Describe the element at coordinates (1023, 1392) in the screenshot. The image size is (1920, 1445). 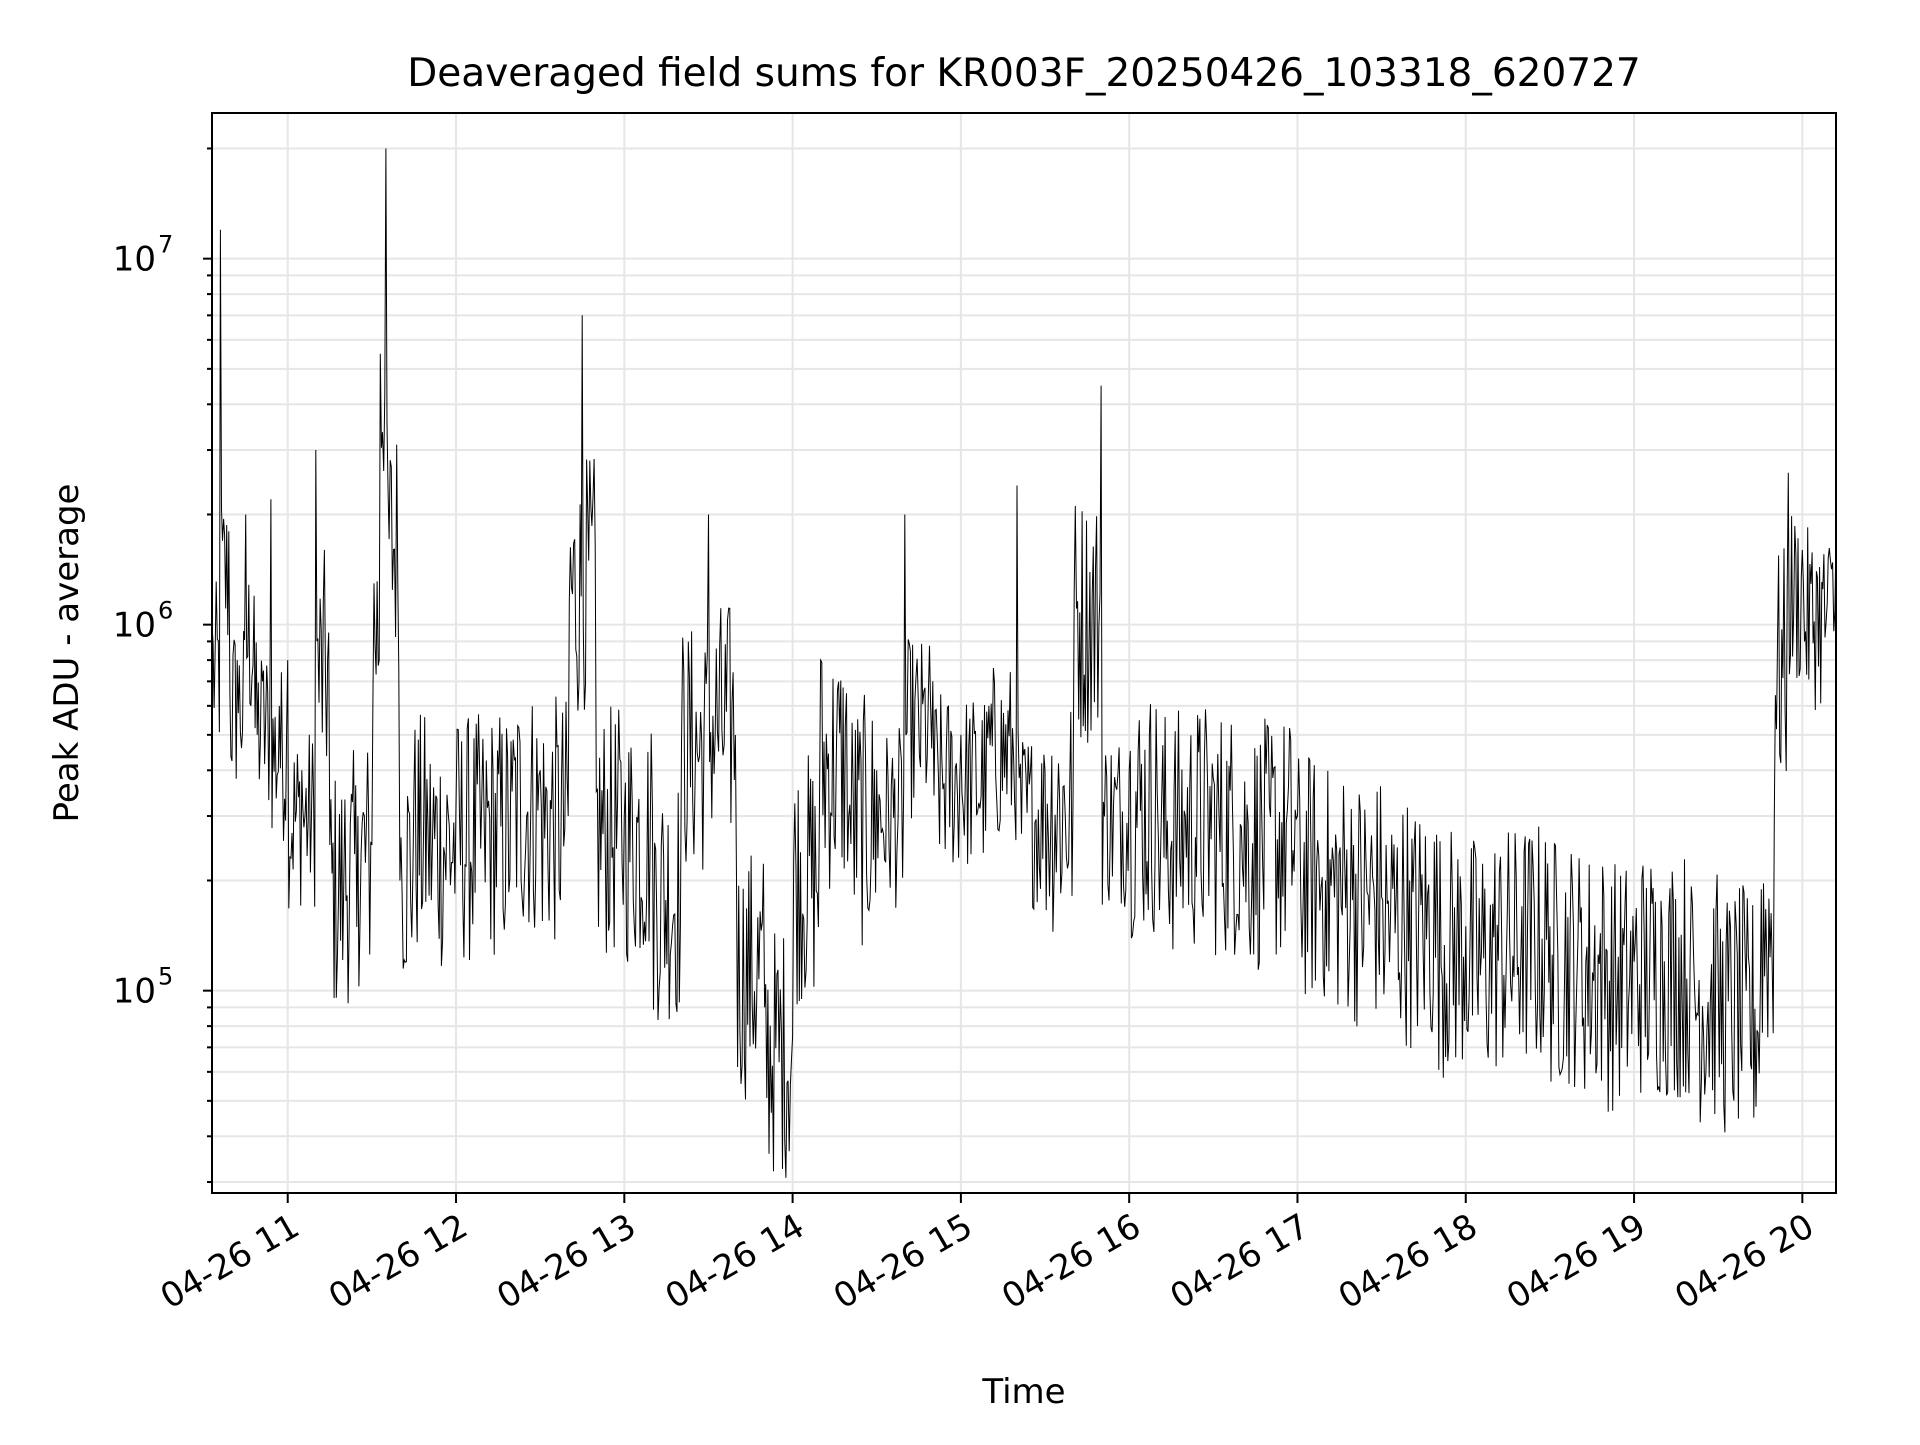
I see `x-axis-label: Time` at that location.